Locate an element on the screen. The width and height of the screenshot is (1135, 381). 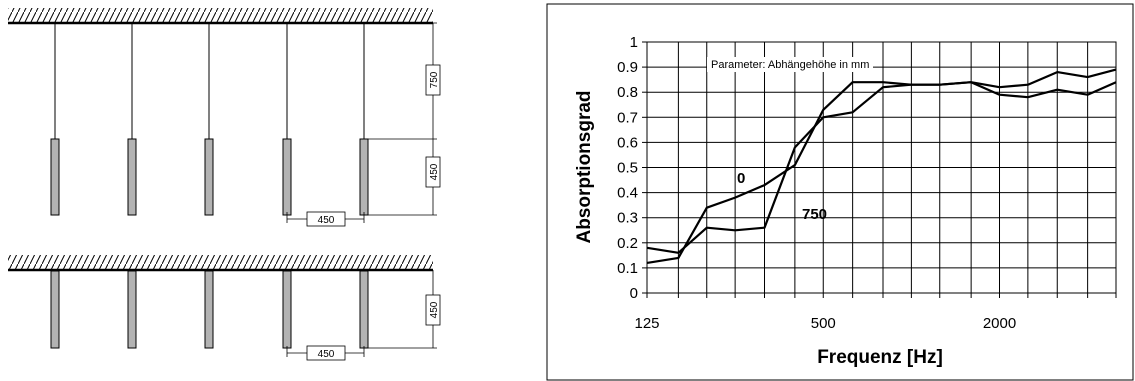
y-tick-label: 0.3 is located at coordinates (627, 218).